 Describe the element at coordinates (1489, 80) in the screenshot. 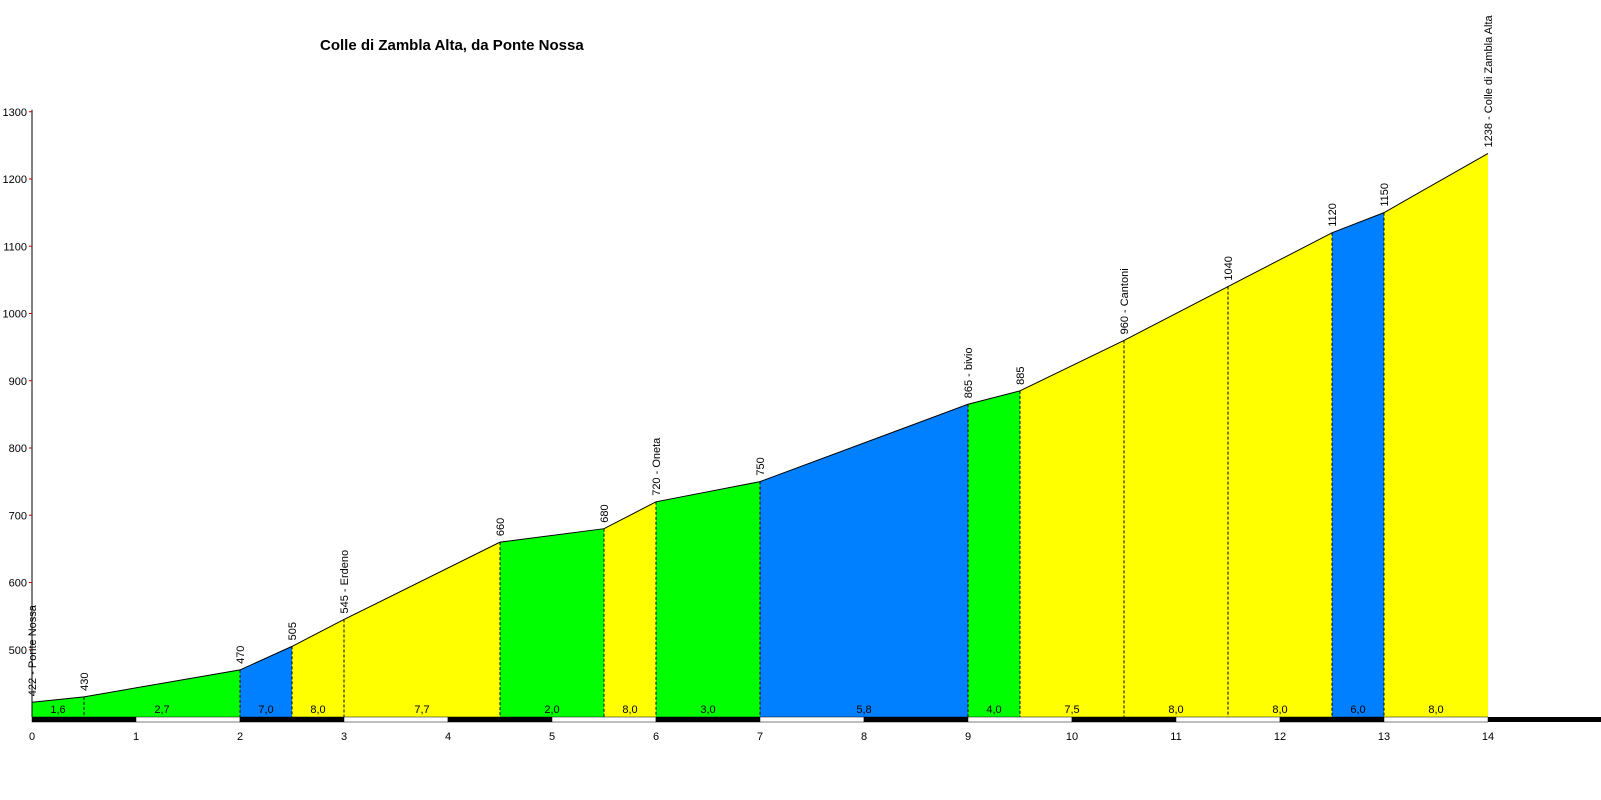

I see `point-label: 1238 - Colle di Zambla Alta` at that location.